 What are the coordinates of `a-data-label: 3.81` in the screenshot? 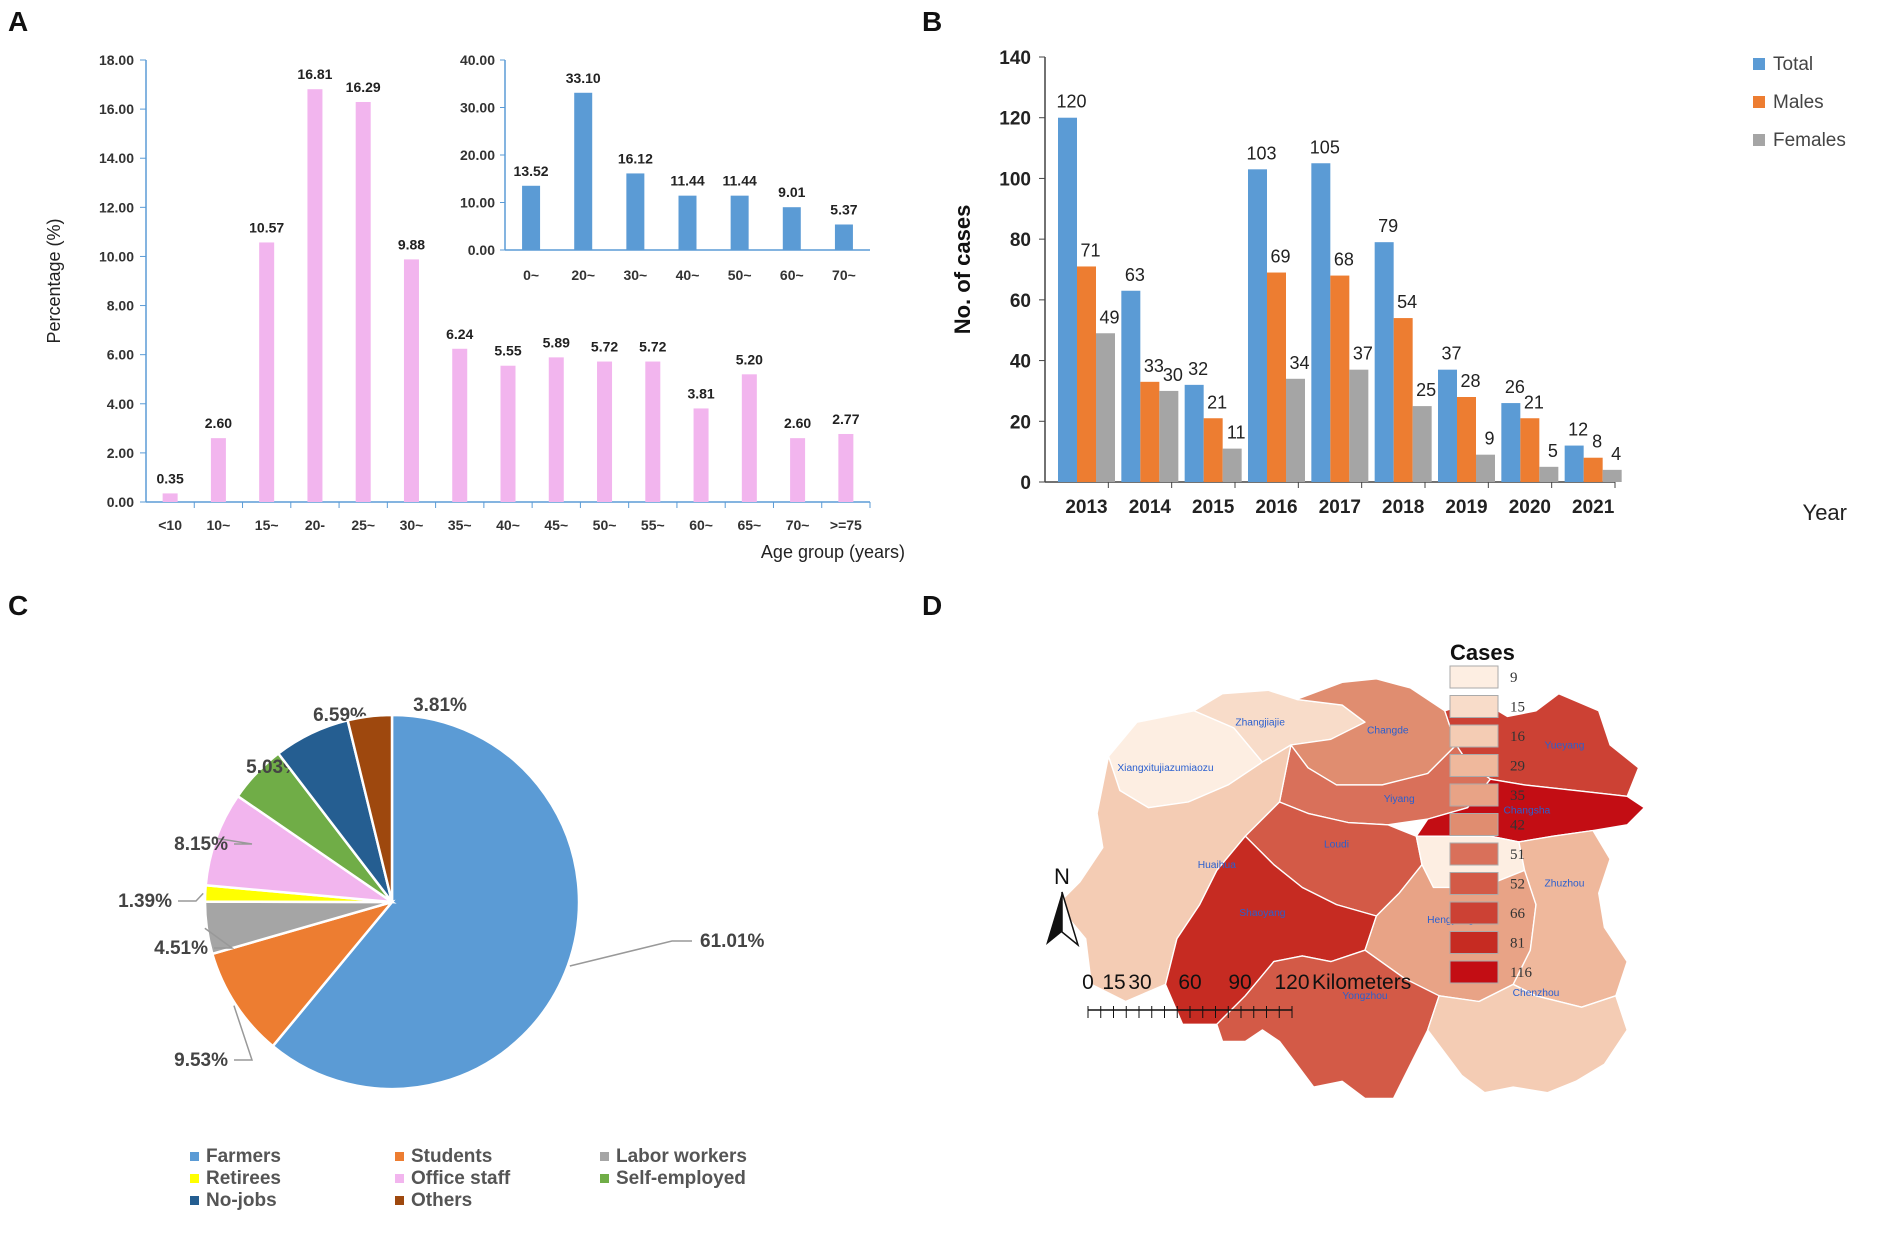 It's located at (700, 393).